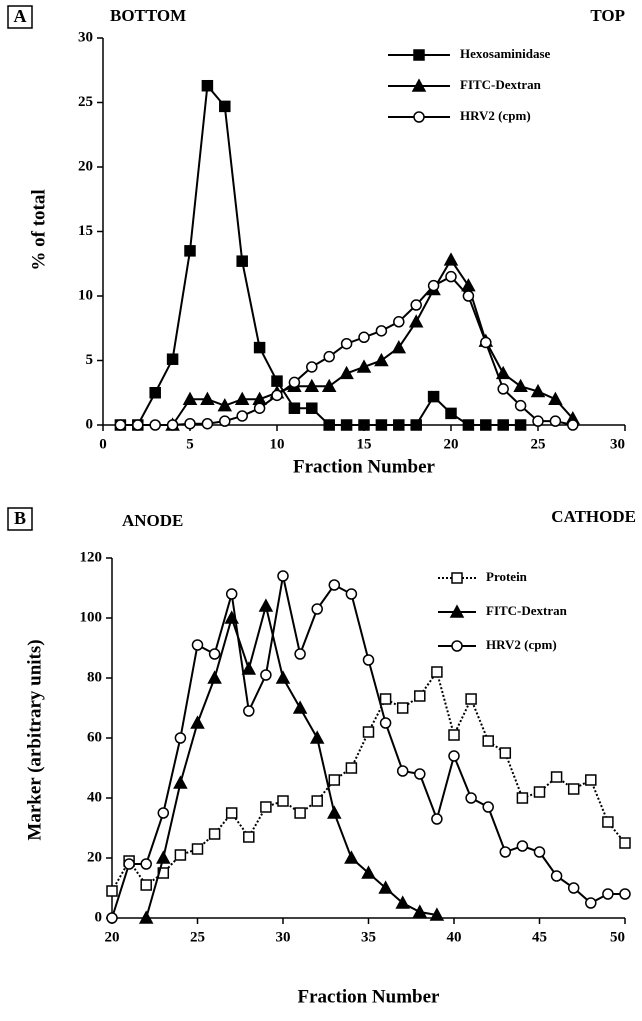 The width and height of the screenshot is (642, 1021). I want to click on x-tick-label: 50, so click(617, 937).